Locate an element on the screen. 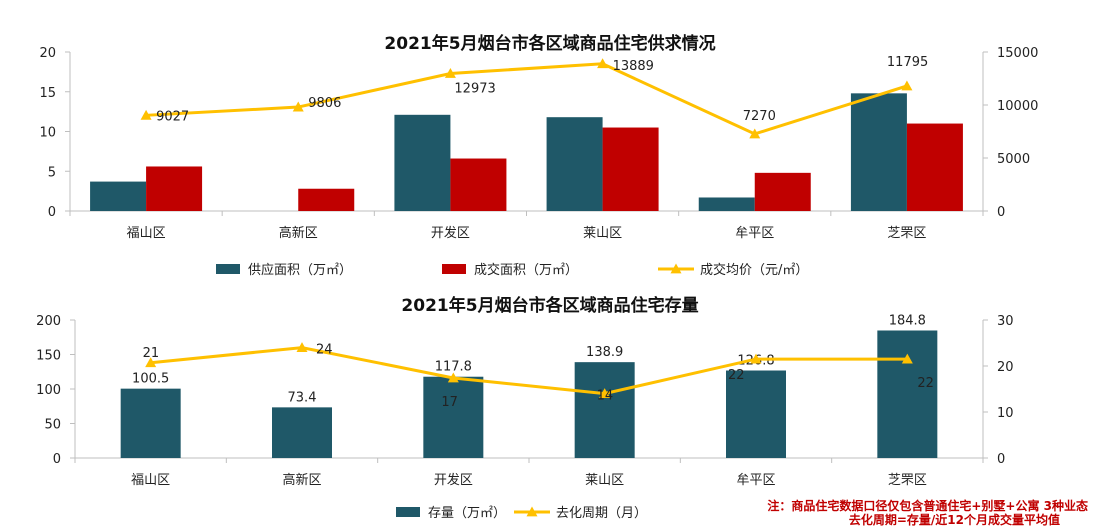 The image size is (1108, 530). bar-data-label: 117.8 is located at coordinates (453, 367).